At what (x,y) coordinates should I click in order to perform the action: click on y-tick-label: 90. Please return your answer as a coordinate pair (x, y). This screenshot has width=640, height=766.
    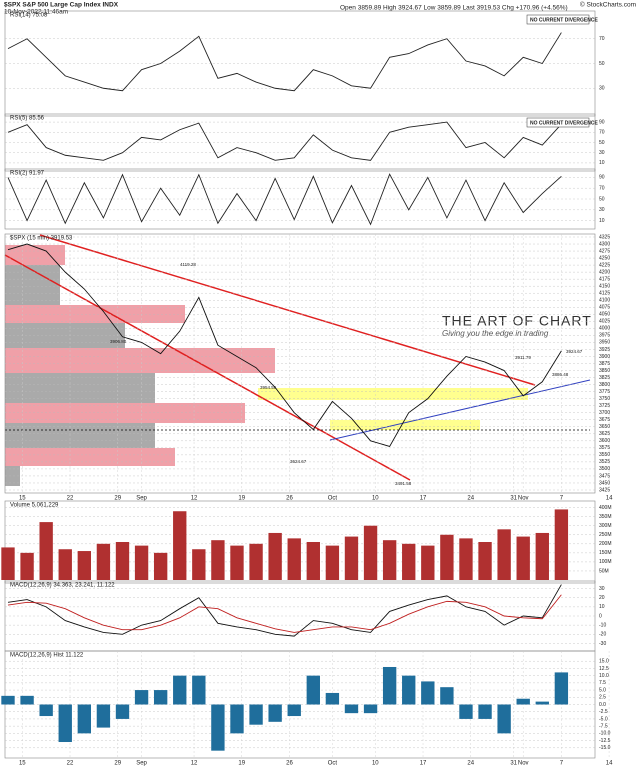
    Looking at the image, I should click on (602, 178).